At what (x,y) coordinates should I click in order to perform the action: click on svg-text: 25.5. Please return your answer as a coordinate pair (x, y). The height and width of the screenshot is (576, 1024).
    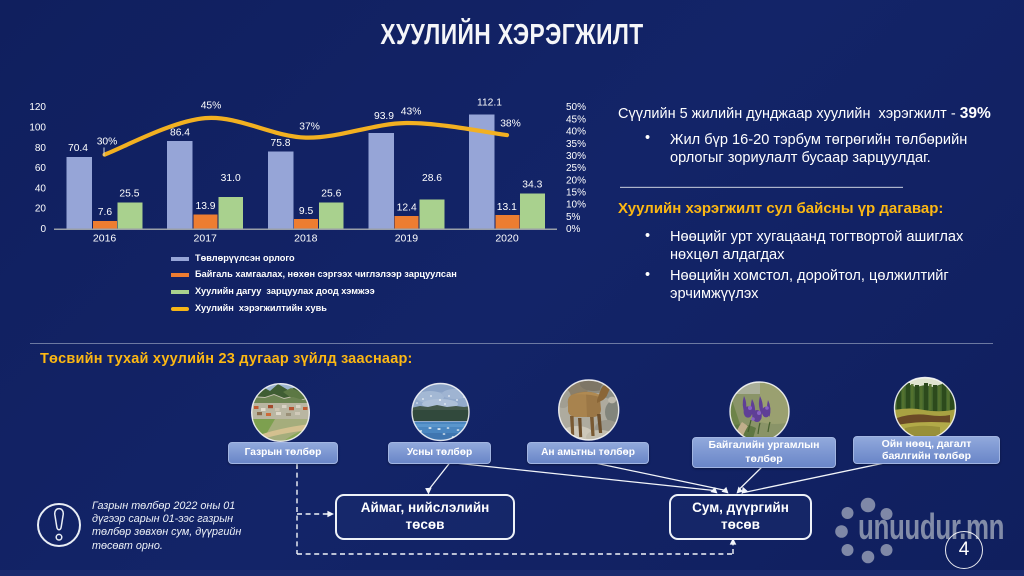
    Looking at the image, I should click on (129, 194).